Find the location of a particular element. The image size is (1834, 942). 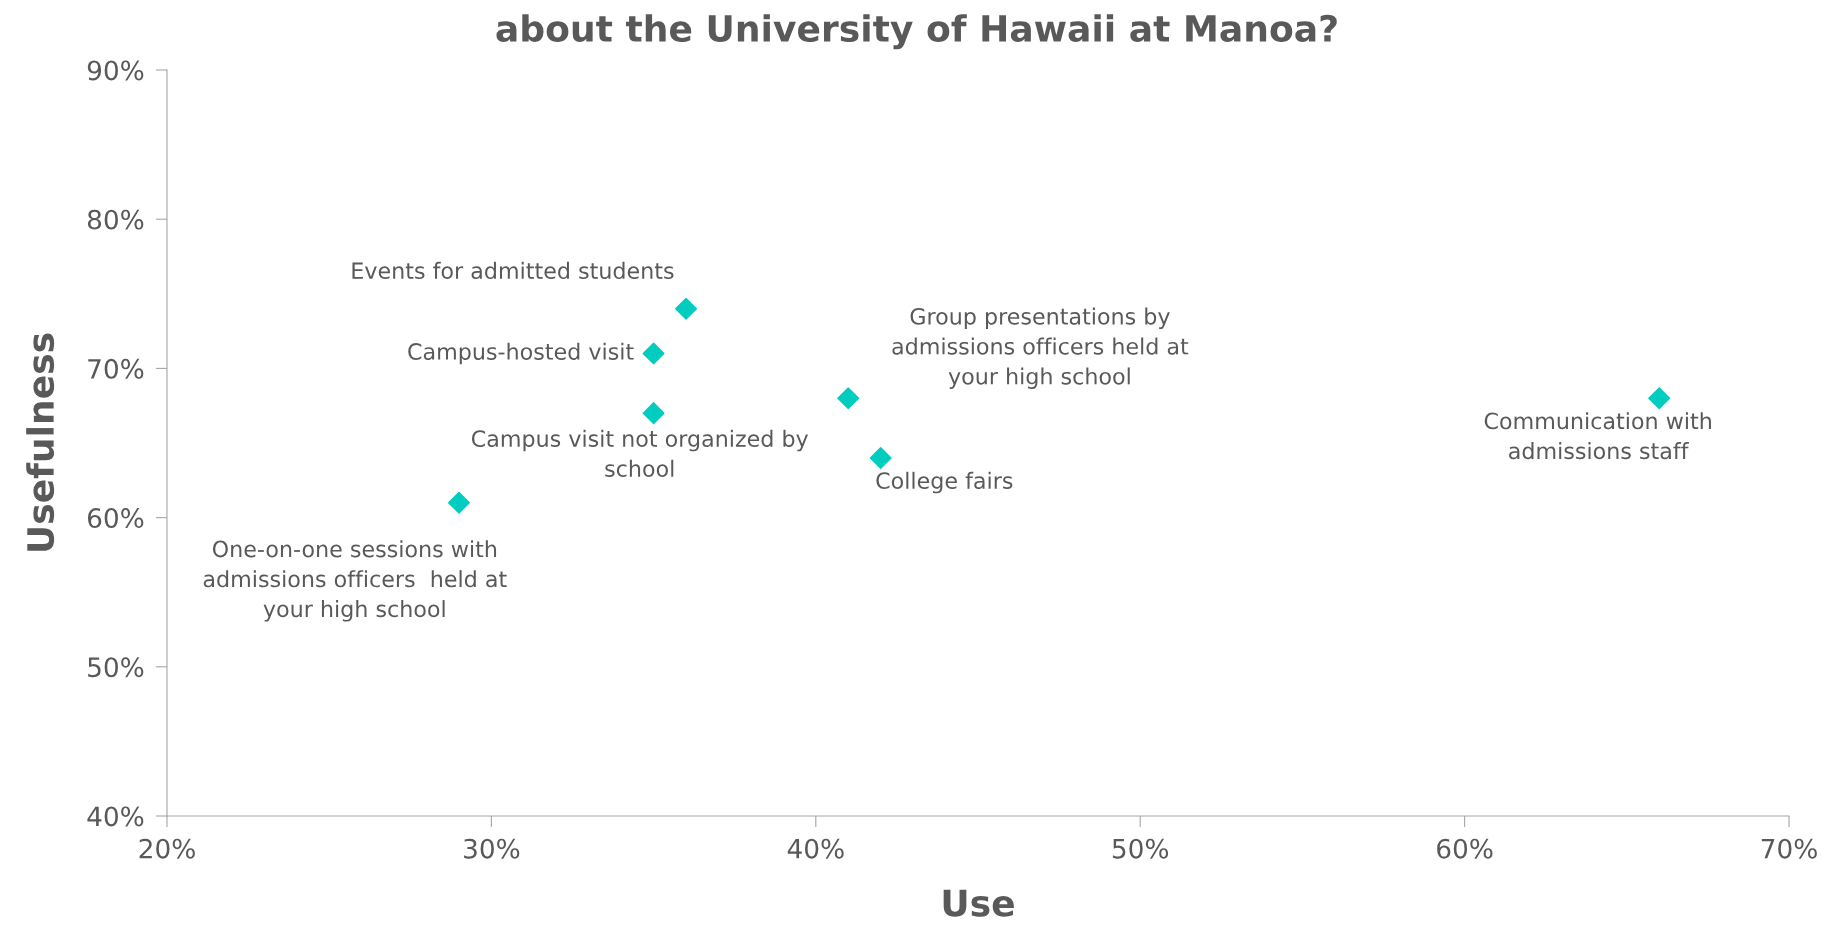

x-tick-label: 70% is located at coordinates (1789, 848).